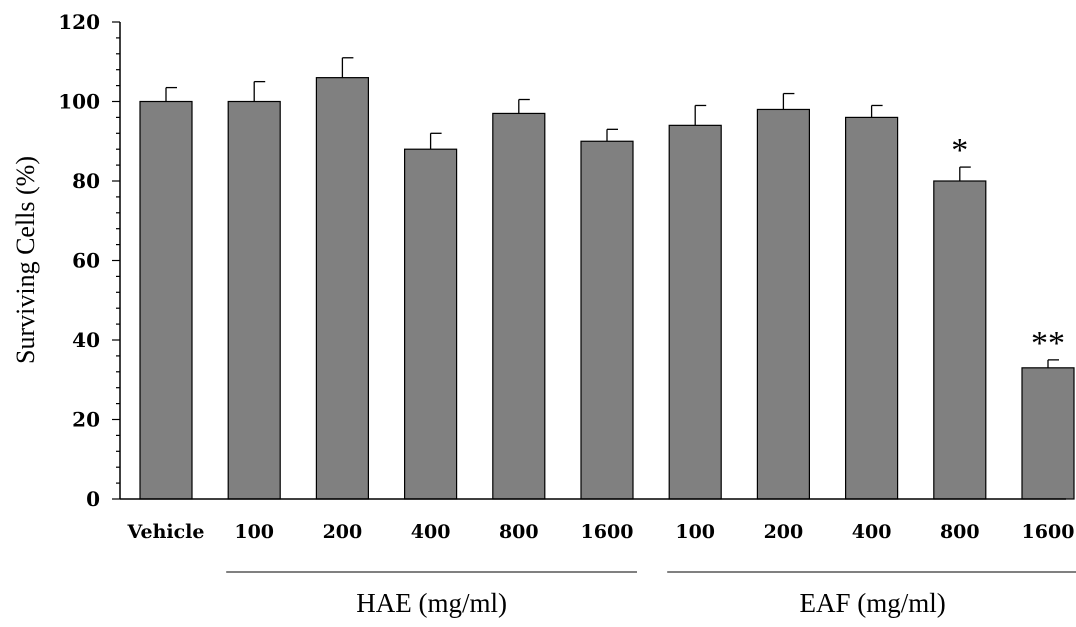 The image size is (1076, 627). Describe the element at coordinates (25, 260) in the screenshot. I see `y-axis-title: Surviving Cells (%)` at that location.